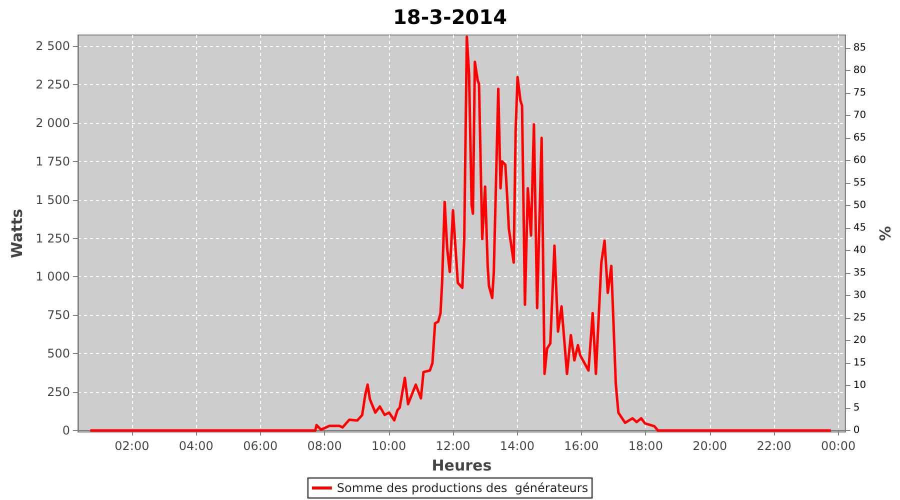  I want to click on y2-tick-label: 20, so click(859, 340).